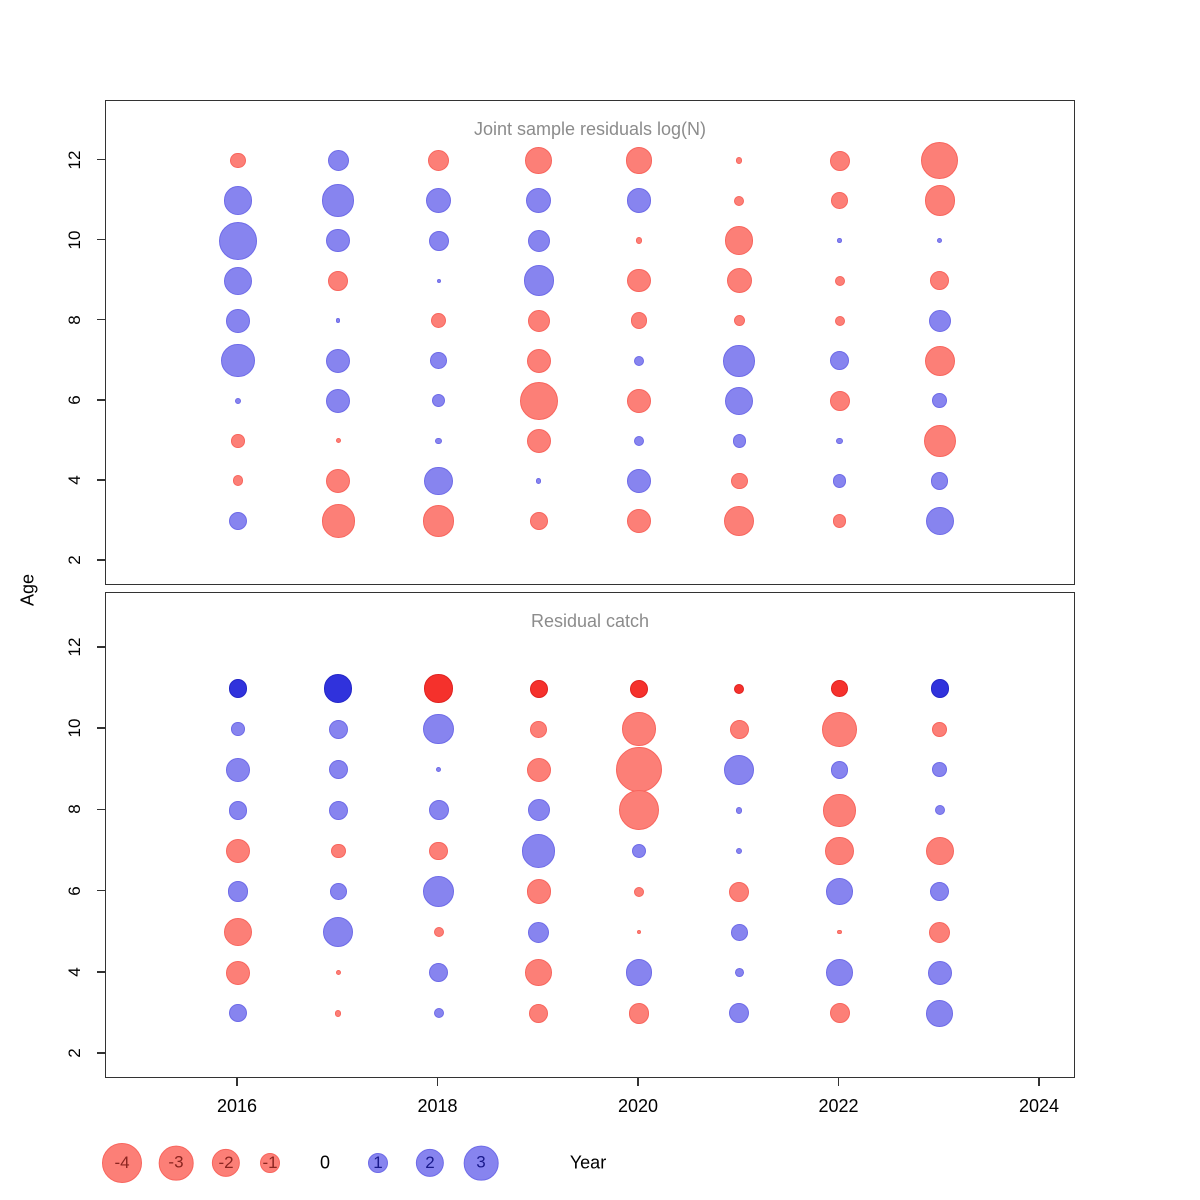 Image resolution: width=1200 pixels, height=1200 pixels. Describe the element at coordinates (1039, 1106) in the screenshot. I see `x-tick-label: 2024` at that location.